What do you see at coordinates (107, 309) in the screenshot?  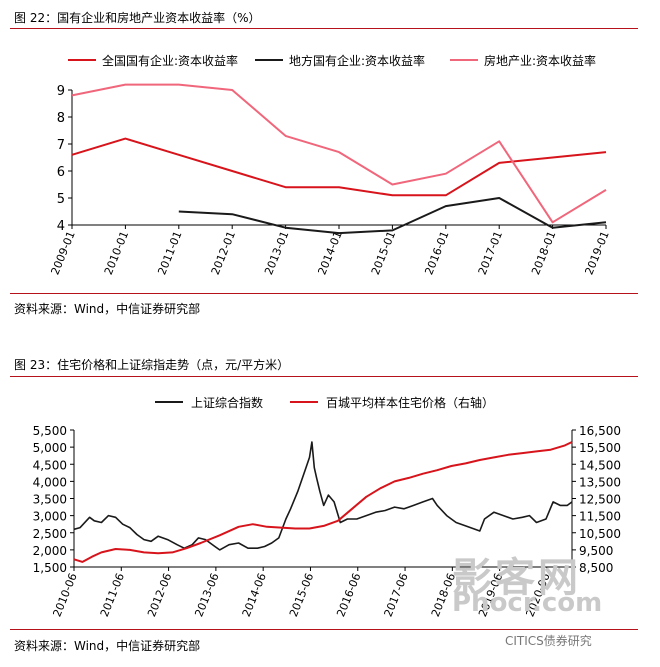 I see `figure1-source: 资料来源：Wind，中信证券研究部` at bounding box center [107, 309].